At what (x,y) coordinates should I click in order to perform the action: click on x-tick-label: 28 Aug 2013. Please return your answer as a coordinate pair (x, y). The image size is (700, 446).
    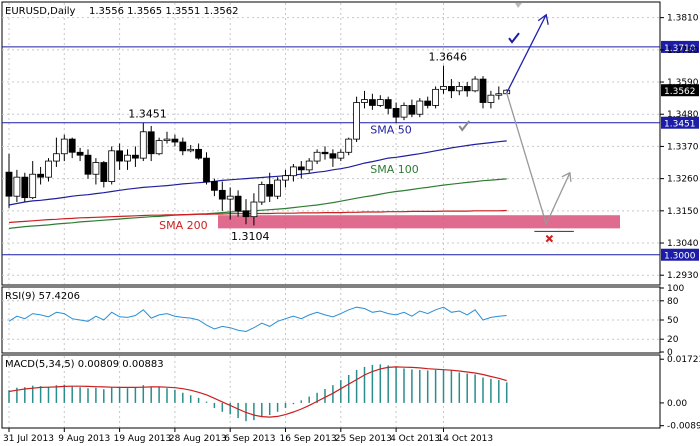
    Looking at the image, I should click on (198, 439).